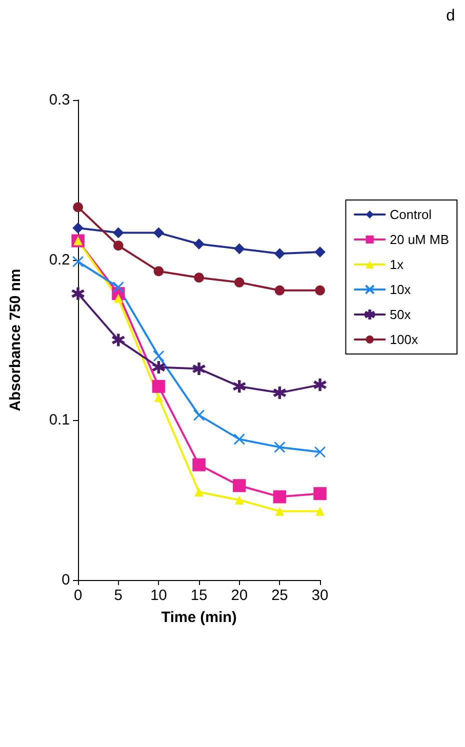  Describe the element at coordinates (451, 16) in the screenshot. I see `text: d` at that location.